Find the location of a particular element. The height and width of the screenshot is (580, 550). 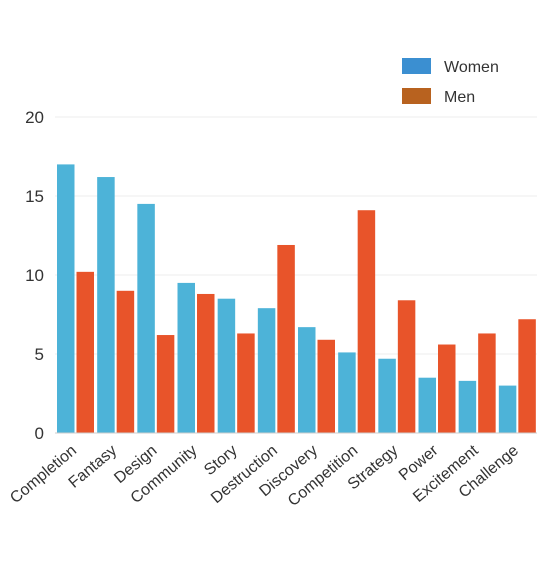

bar-men-fantasy is located at coordinates (125, 361).